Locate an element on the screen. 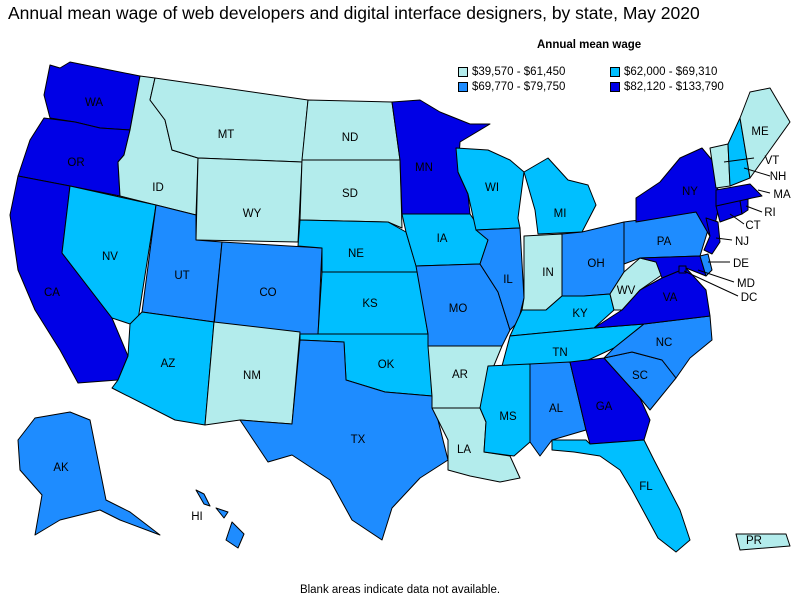  state-label-ny: NY is located at coordinates (690, 192).